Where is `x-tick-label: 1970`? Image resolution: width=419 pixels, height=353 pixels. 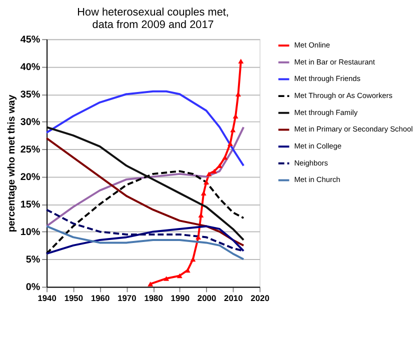
x-tick-label: 1970 is located at coordinates (127, 298).